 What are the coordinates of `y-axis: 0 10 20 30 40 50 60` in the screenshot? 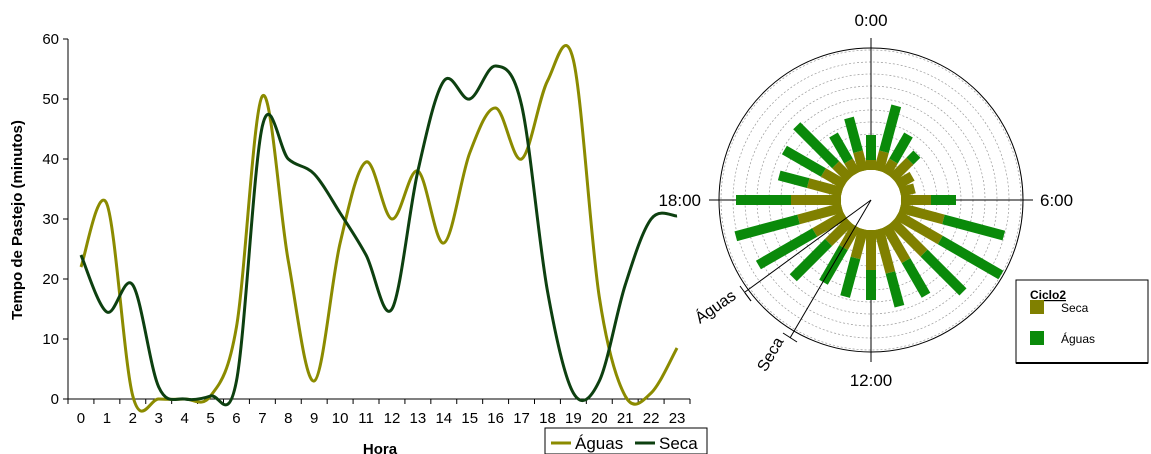 It's located at (55, 219).